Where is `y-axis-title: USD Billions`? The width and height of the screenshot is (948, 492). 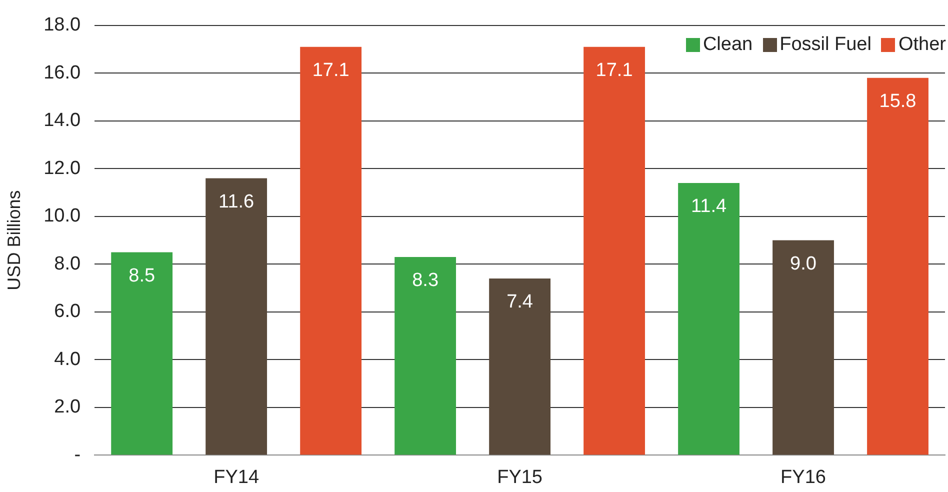 y-axis-title: USD Billions is located at coordinates (14, 240).